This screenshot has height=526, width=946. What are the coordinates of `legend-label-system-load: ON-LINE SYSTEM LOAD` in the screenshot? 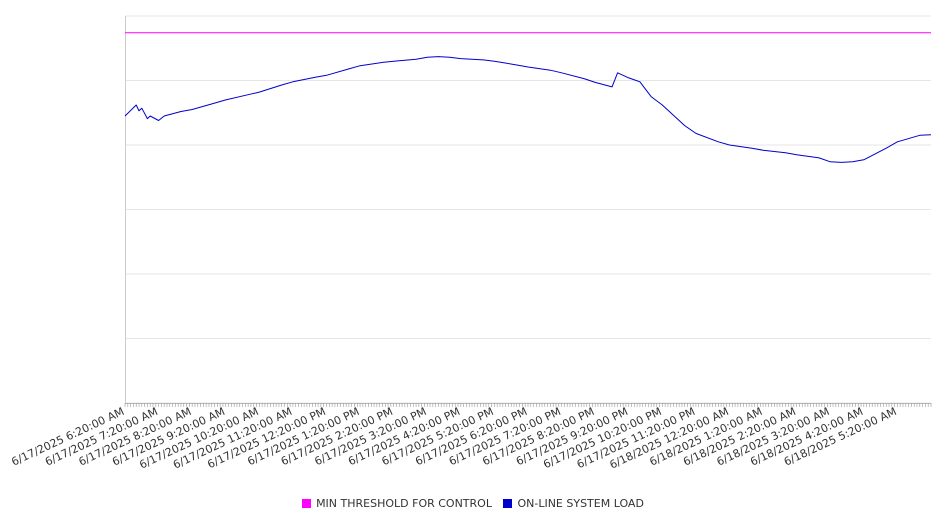 It's located at (580, 503).